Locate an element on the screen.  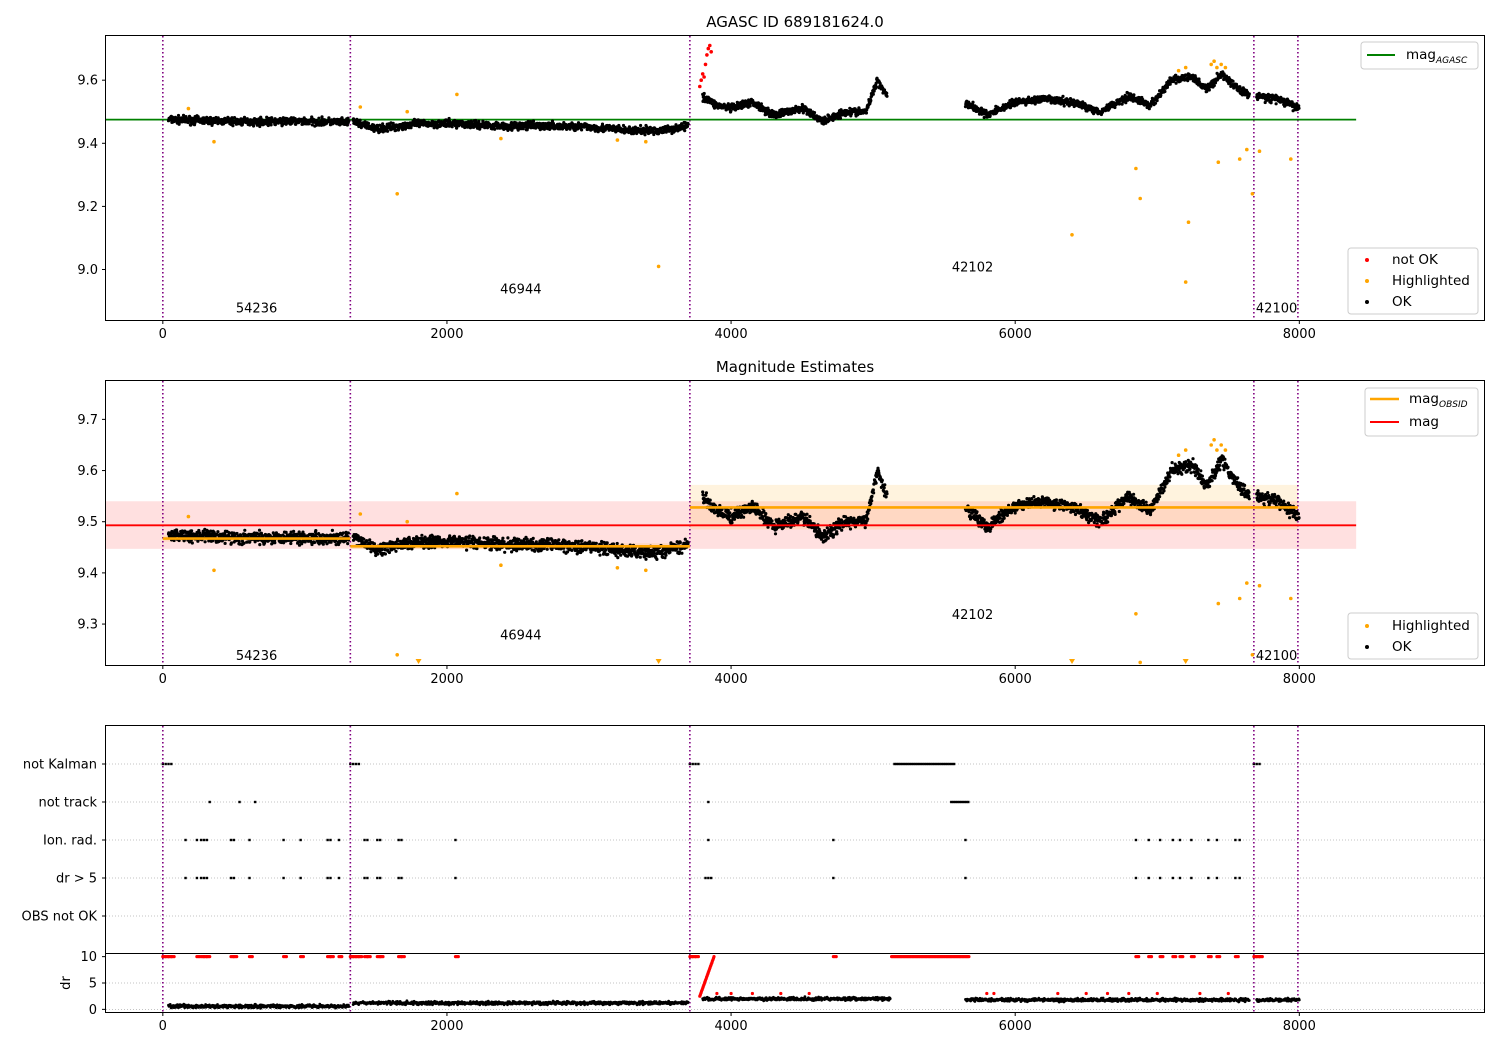
legend-not-ok-label: not OK is located at coordinates (1415, 260).